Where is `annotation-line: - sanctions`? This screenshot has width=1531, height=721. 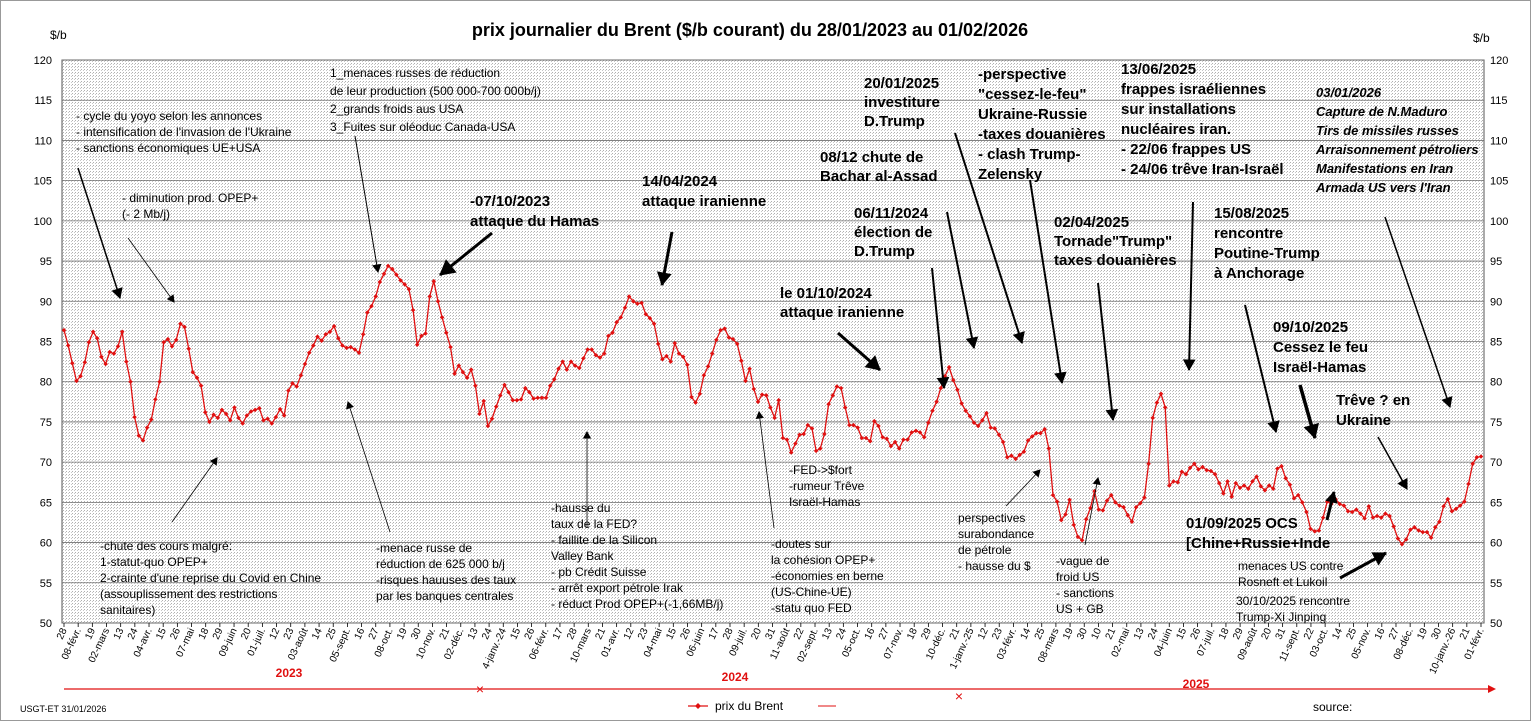 annotation-line: - sanctions is located at coordinates (1085, 593).